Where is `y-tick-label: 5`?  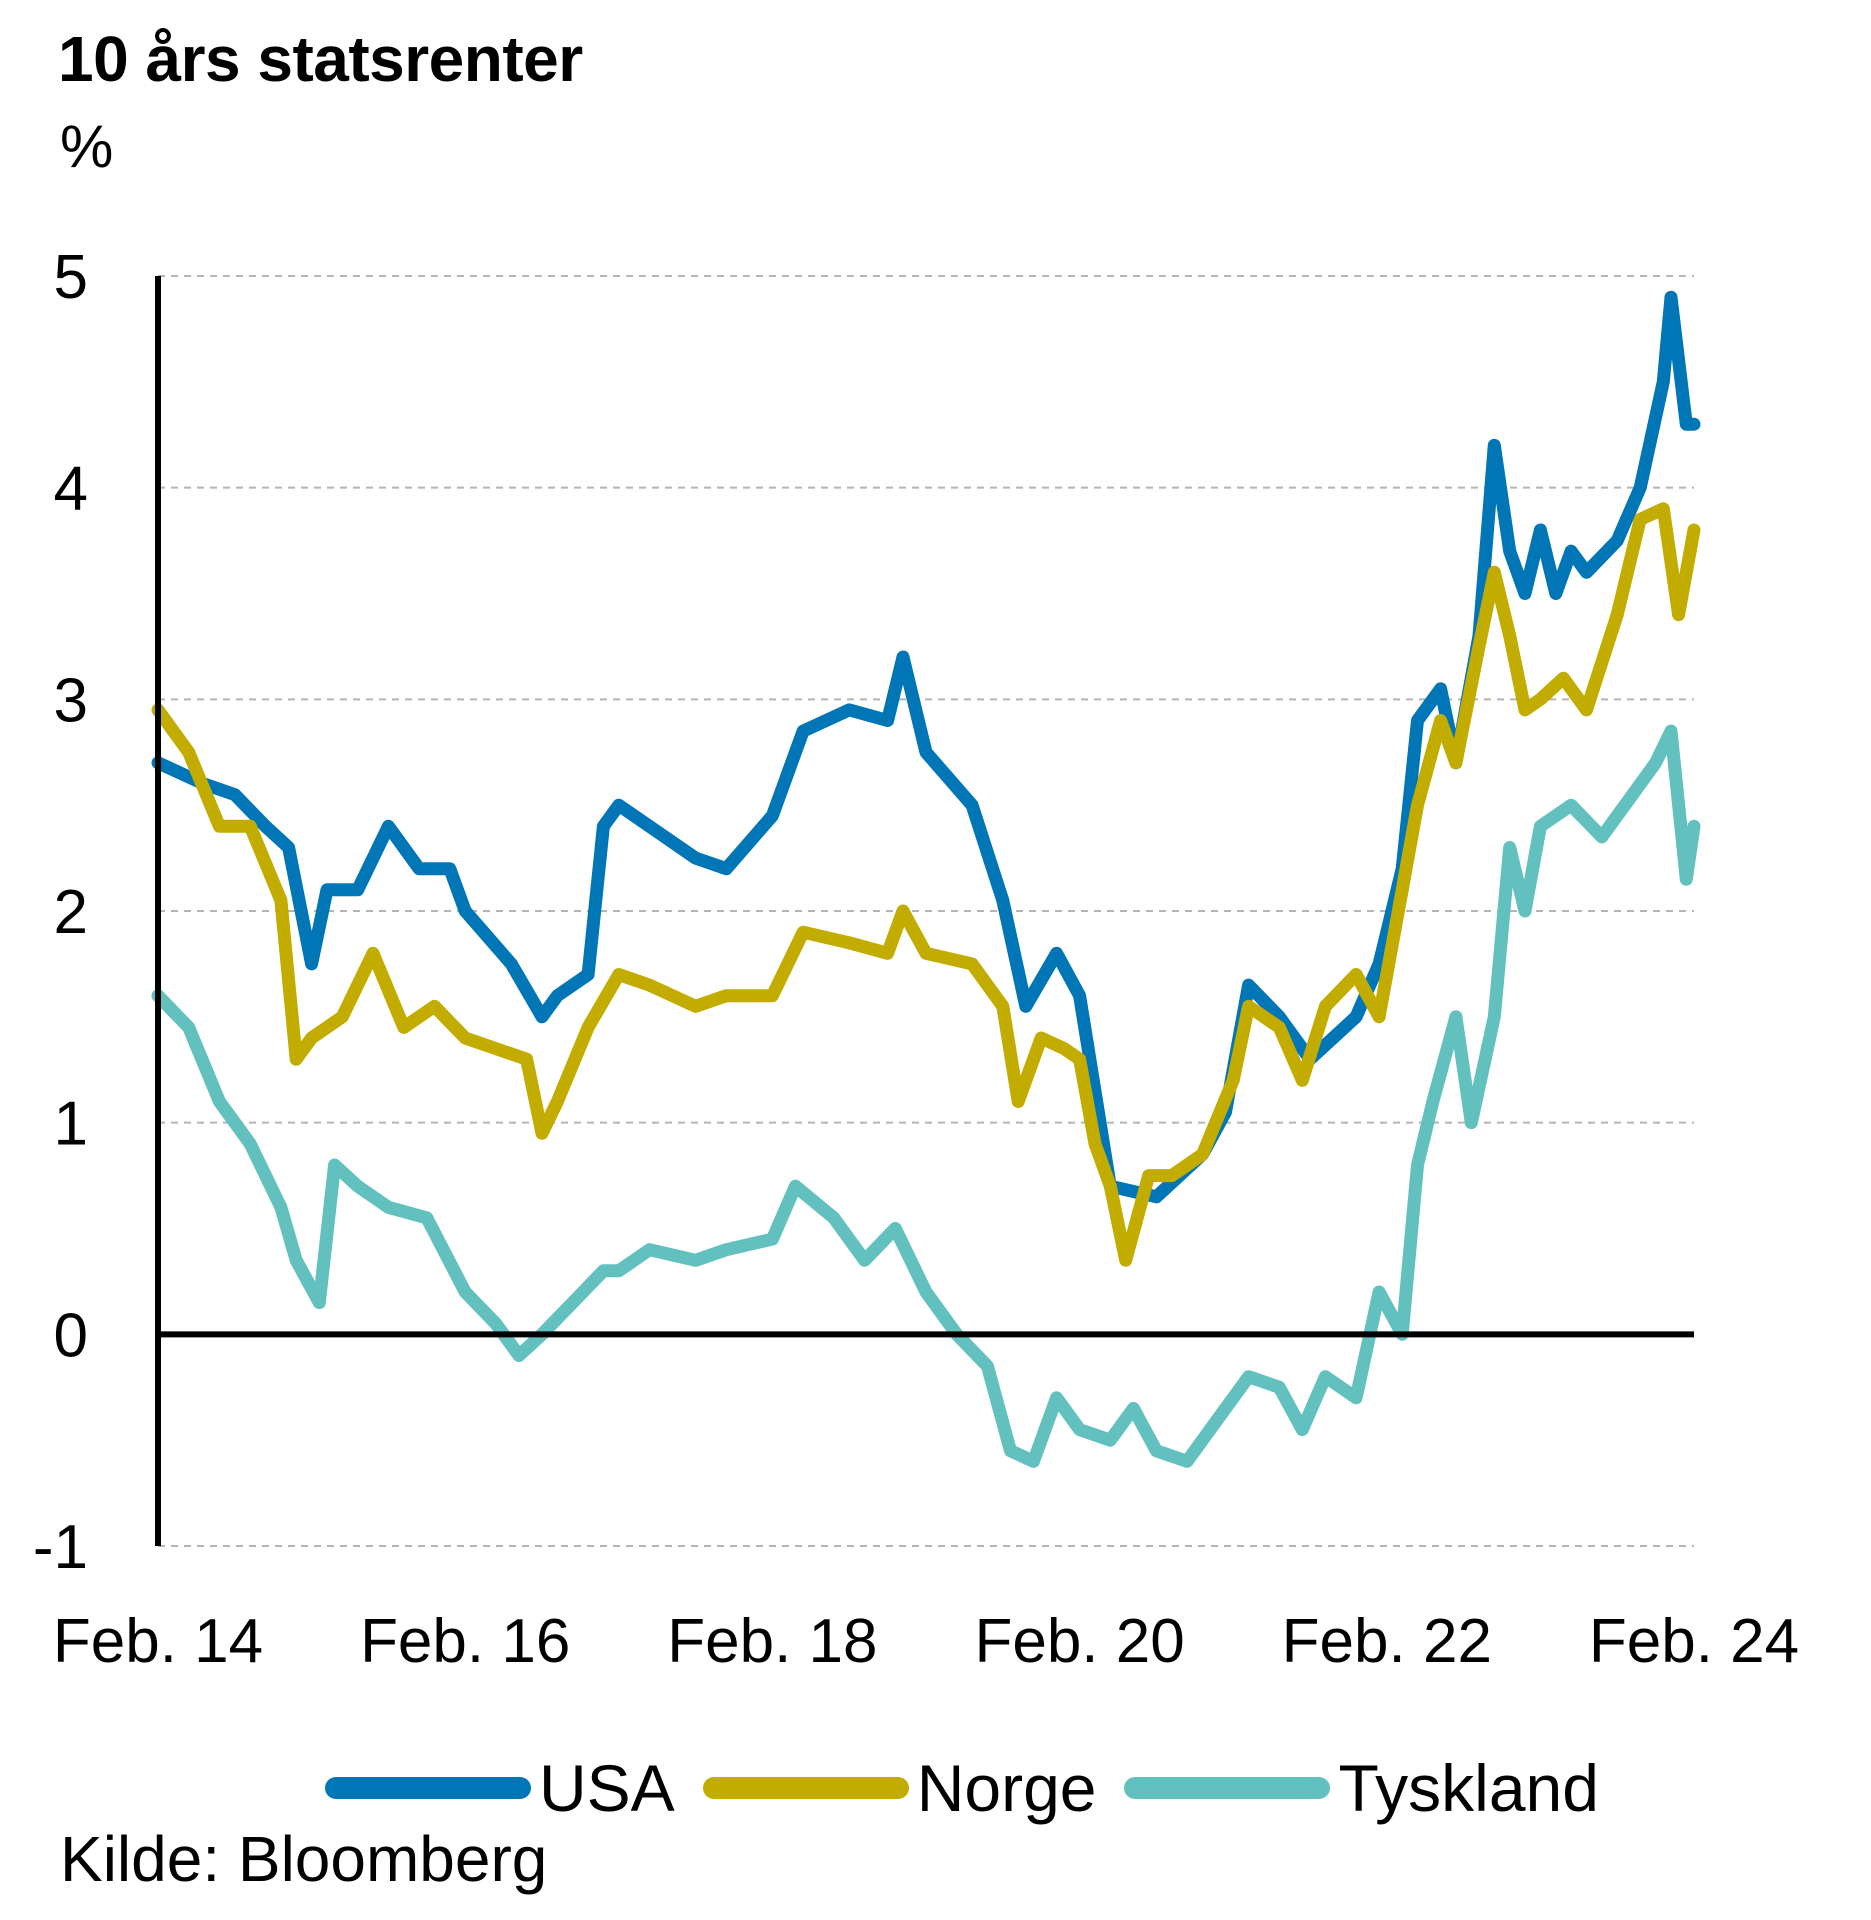 y-tick-label: 5 is located at coordinates (71, 277).